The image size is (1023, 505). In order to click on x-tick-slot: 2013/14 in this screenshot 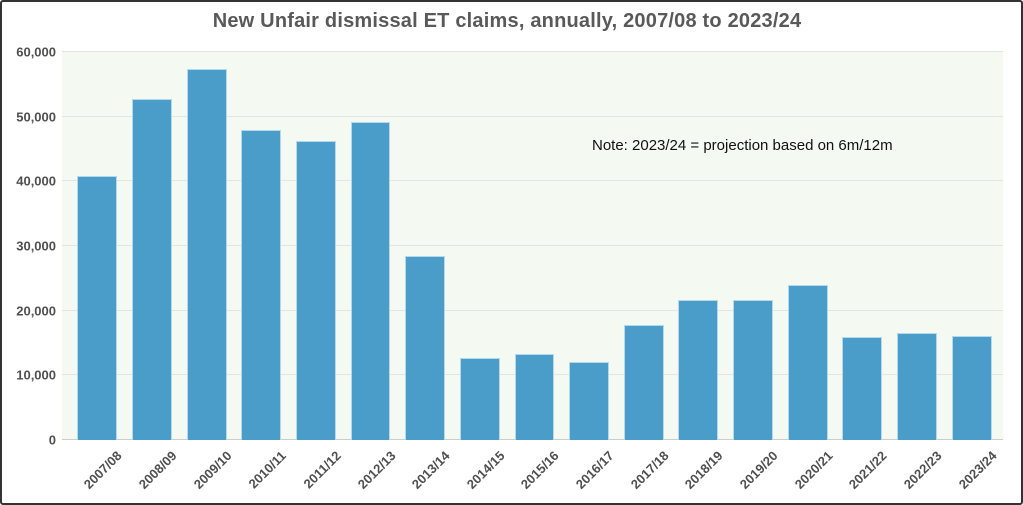, I will do `click(425, 471)`.